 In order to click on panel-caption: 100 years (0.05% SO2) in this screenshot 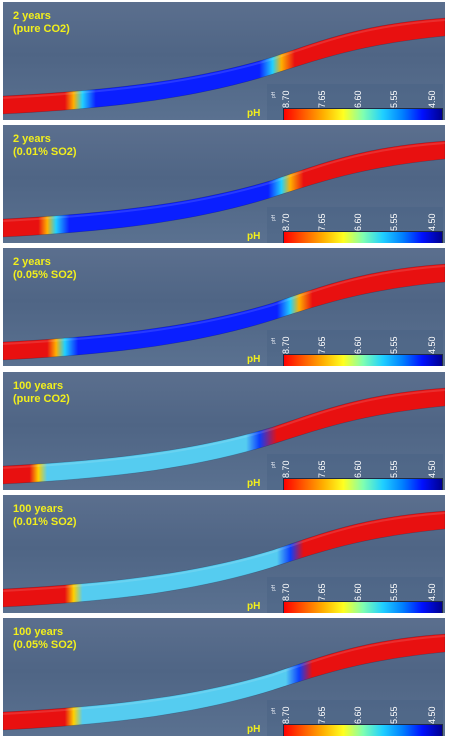, I will do `click(45, 639)`.